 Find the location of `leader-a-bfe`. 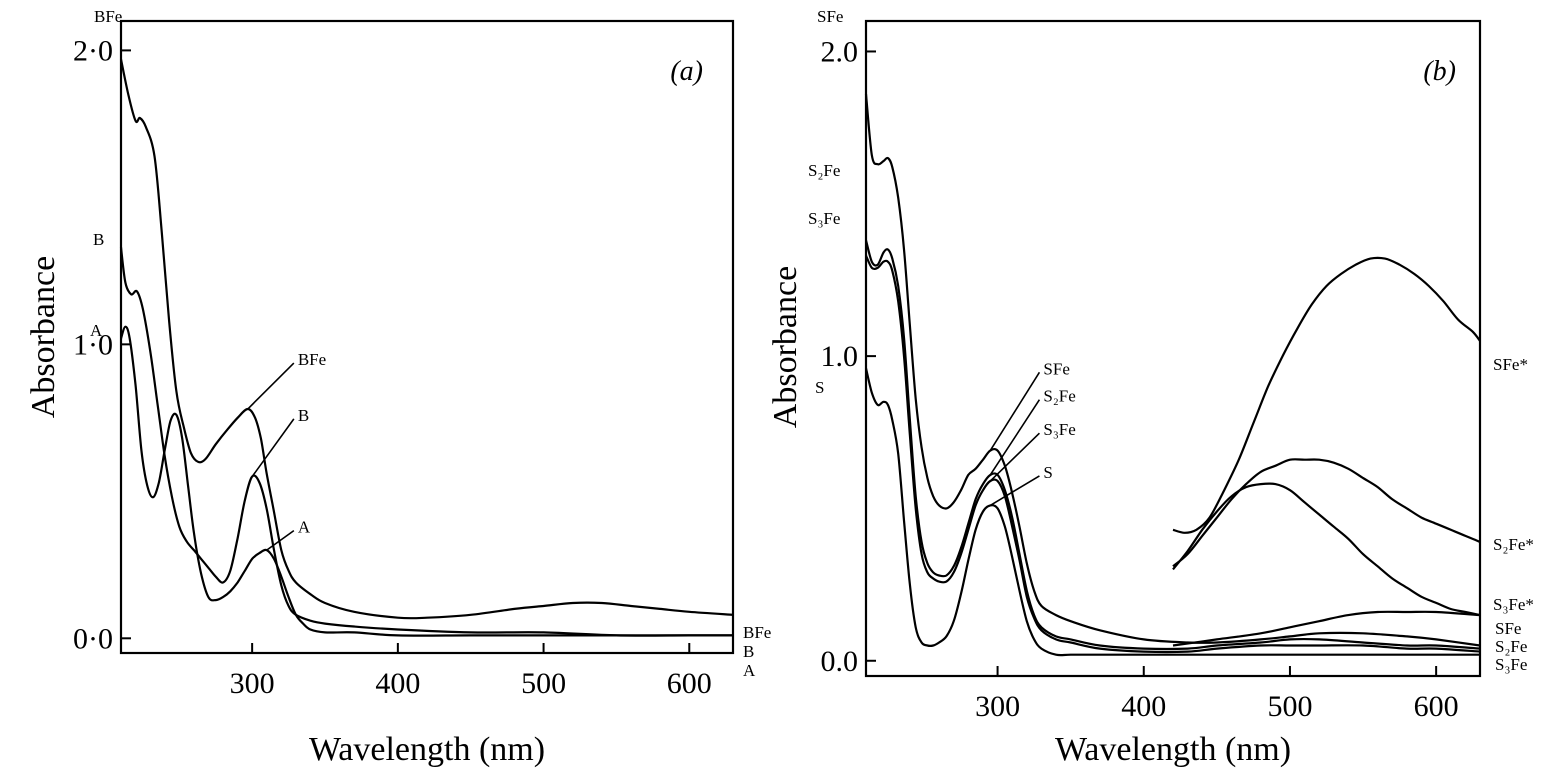

leader-a-bfe is located at coordinates (271, 386).